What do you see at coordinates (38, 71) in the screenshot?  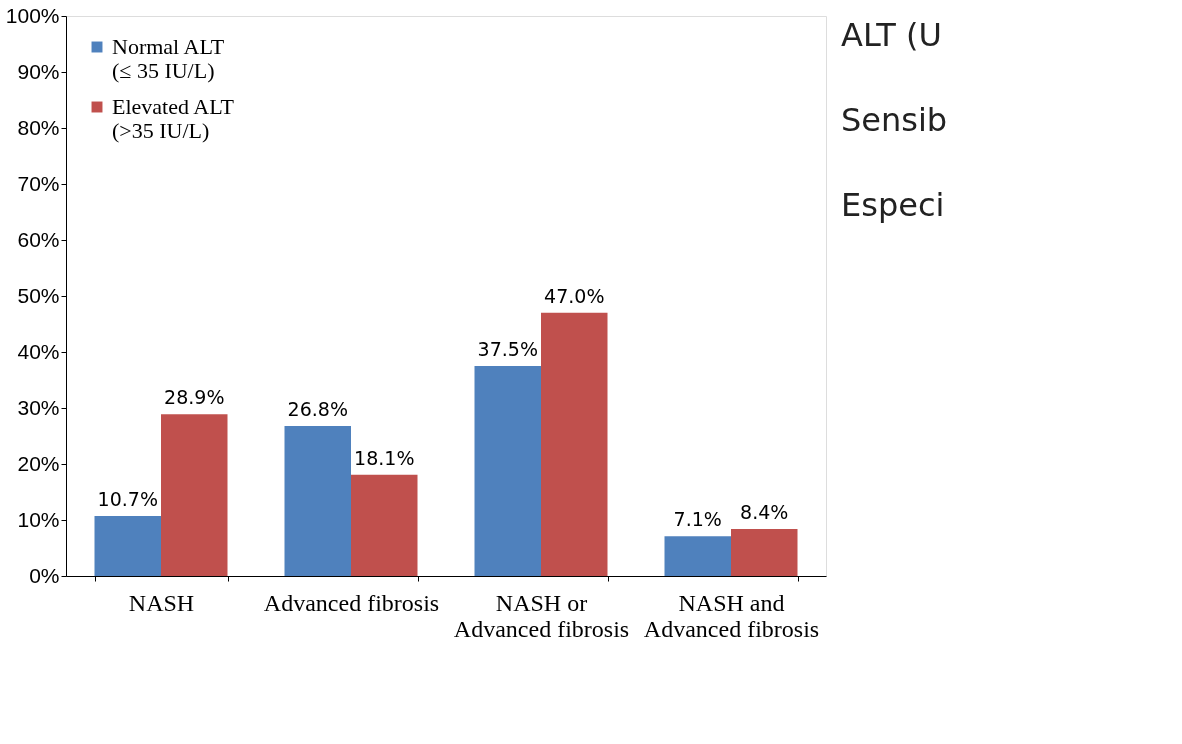 I see `y-tick-label: 90%` at bounding box center [38, 71].